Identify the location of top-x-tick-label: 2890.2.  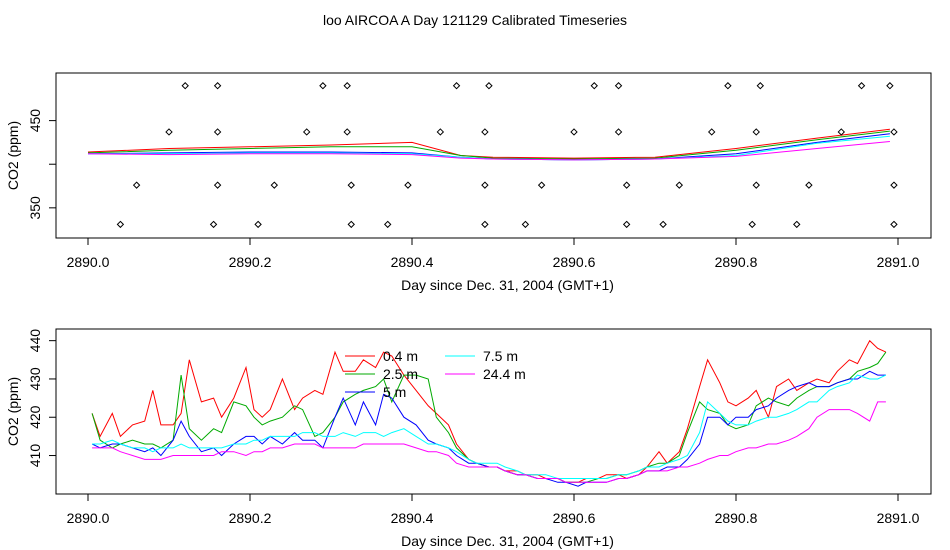
(250, 262).